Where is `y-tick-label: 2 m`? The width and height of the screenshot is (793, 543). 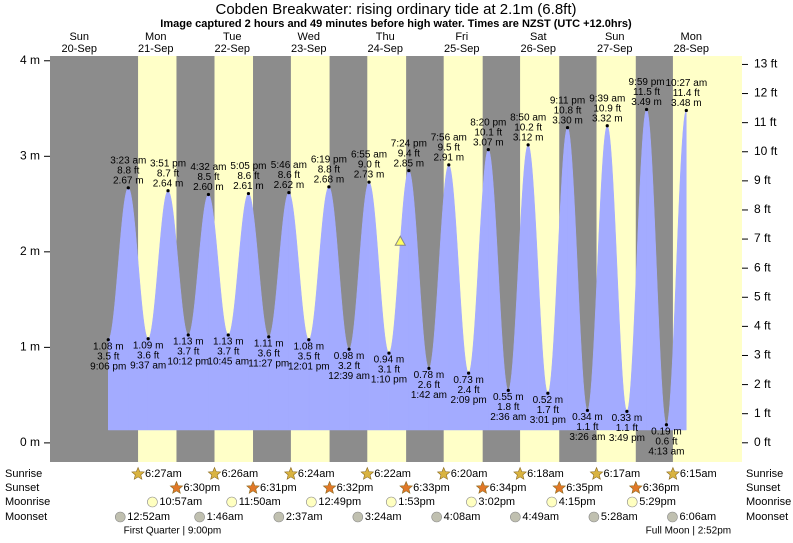 y-tick-label: 2 m is located at coordinates (30, 251).